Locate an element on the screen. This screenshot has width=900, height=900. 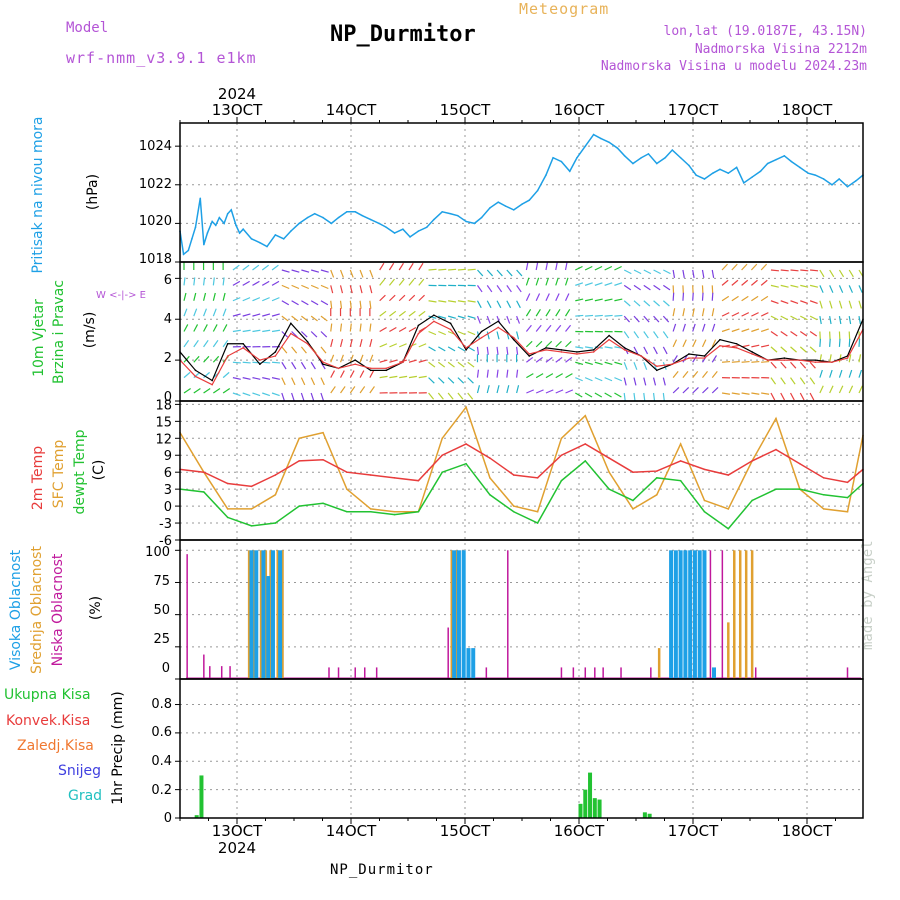
temp-tick-3: 3 is located at coordinates (168, 490).